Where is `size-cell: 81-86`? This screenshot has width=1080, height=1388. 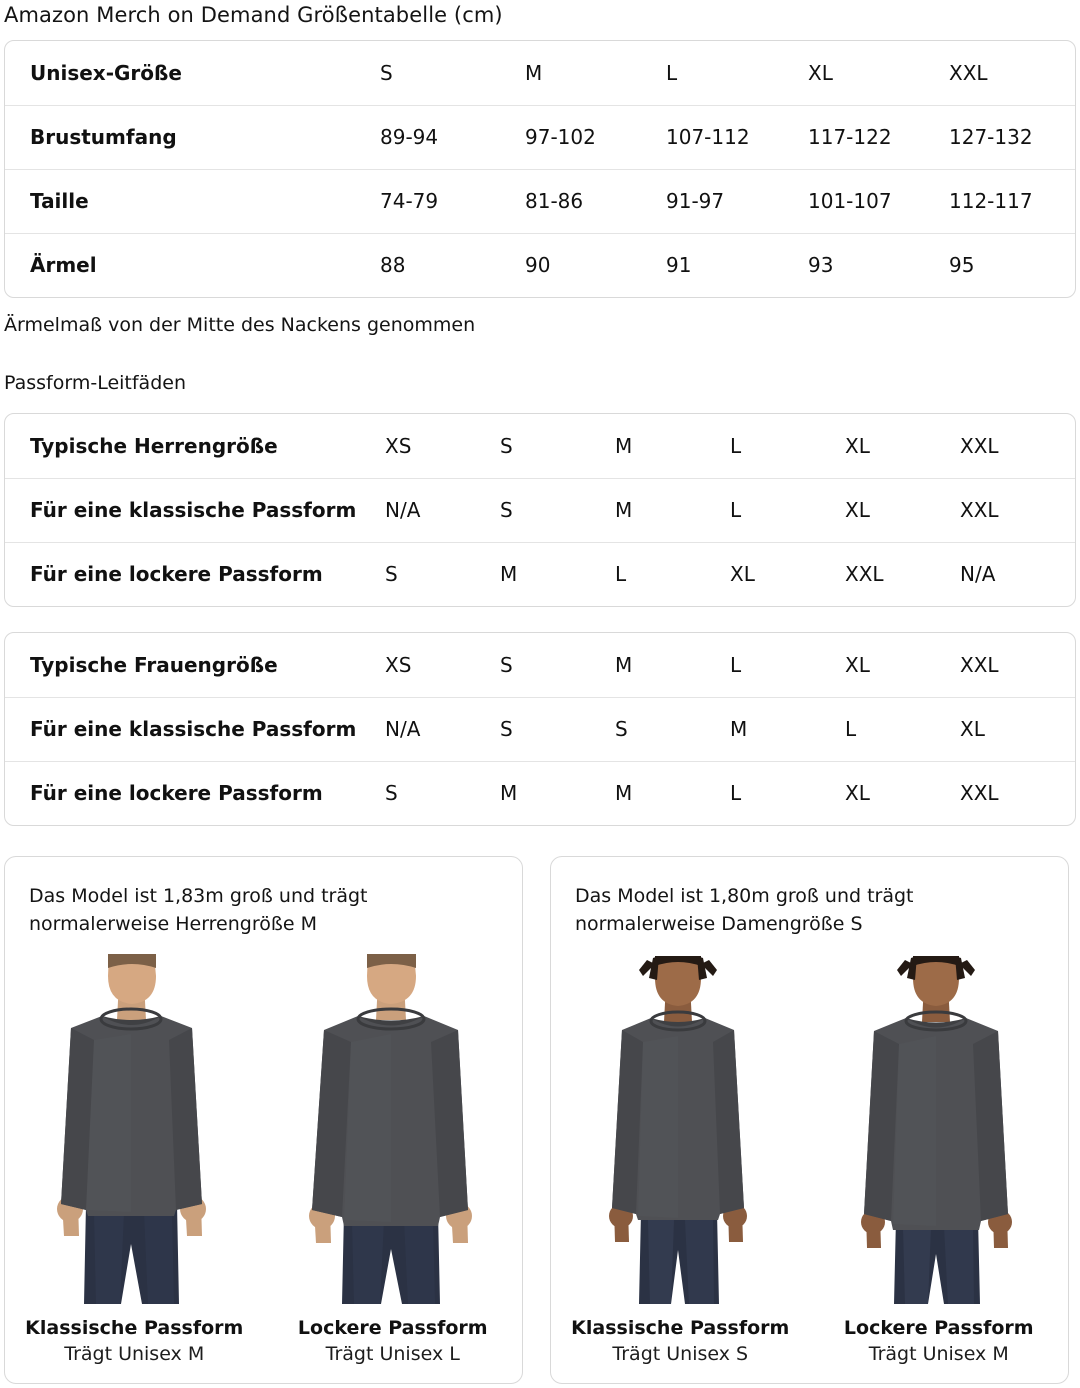 size-cell: 81-86 is located at coordinates (595, 200).